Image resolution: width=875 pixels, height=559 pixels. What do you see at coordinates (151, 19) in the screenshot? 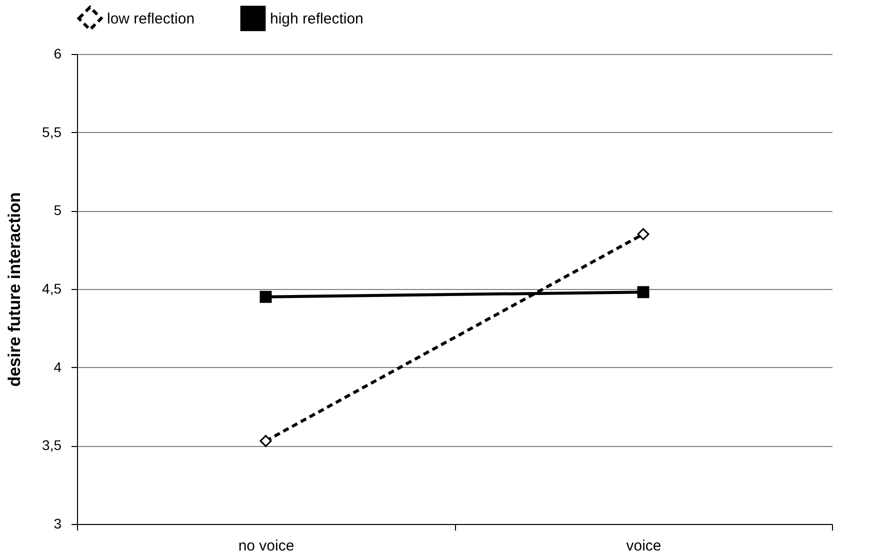
I see `legend-label: low reflection` at bounding box center [151, 19].